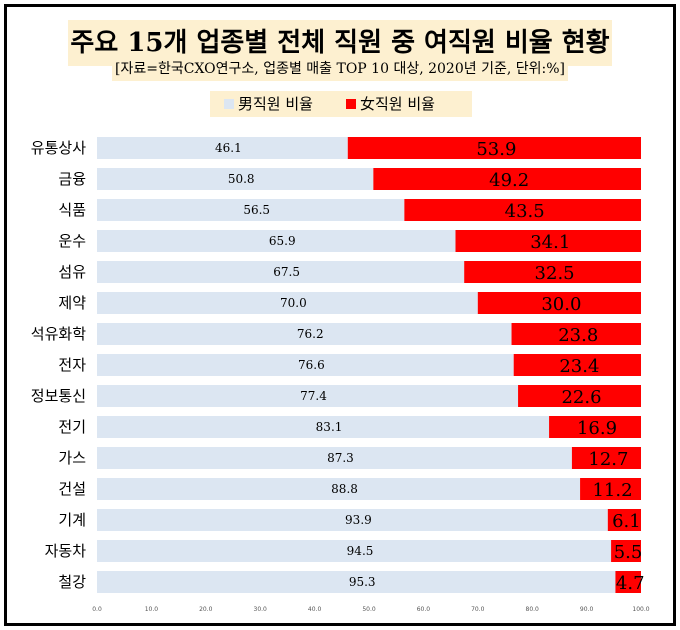 This screenshot has height=630, width=680. I want to click on x-tick-label: 30.0, so click(261, 609).